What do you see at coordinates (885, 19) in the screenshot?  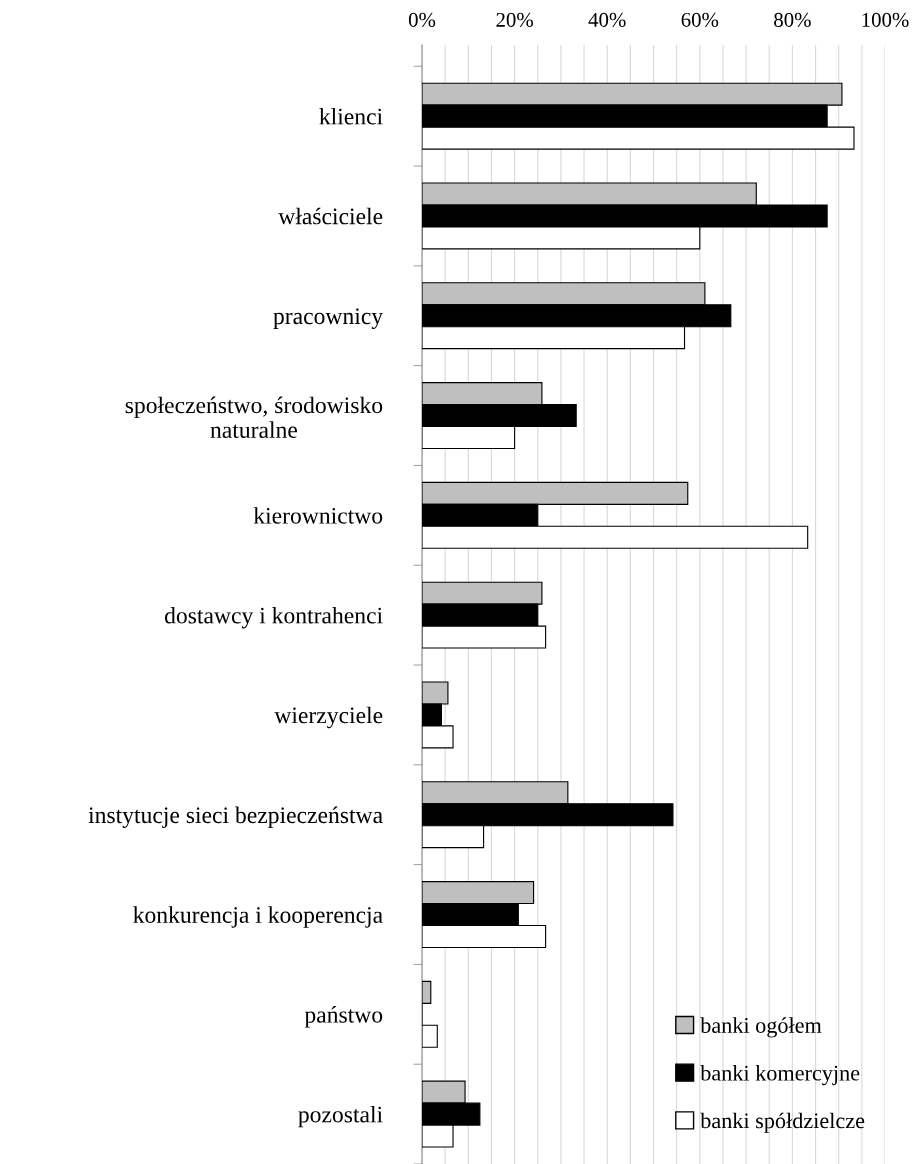 I see `x-tick-label: 100%` at bounding box center [885, 19].